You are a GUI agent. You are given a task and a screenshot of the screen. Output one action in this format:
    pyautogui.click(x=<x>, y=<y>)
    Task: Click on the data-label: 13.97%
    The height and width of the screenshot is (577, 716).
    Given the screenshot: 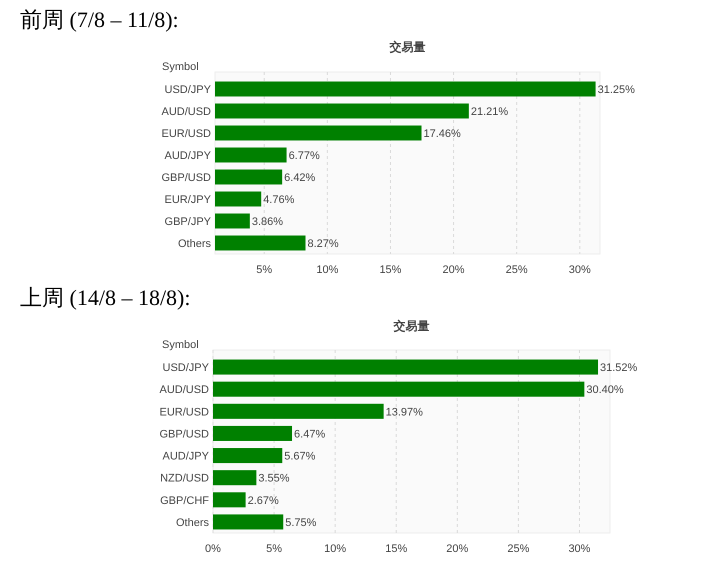 What is the action you would take?
    pyautogui.click(x=405, y=412)
    